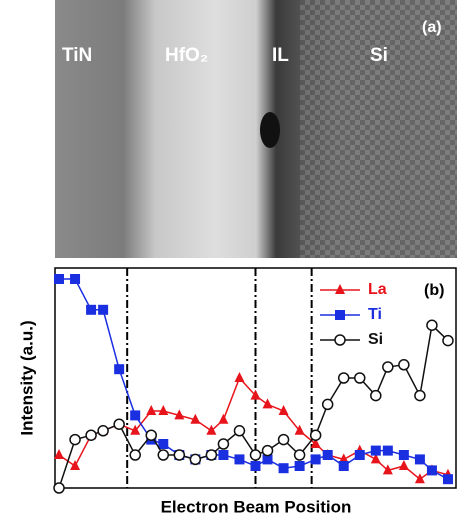  Describe the element at coordinates (432, 27) in the screenshot. I see `panel-label: (a)` at that location.